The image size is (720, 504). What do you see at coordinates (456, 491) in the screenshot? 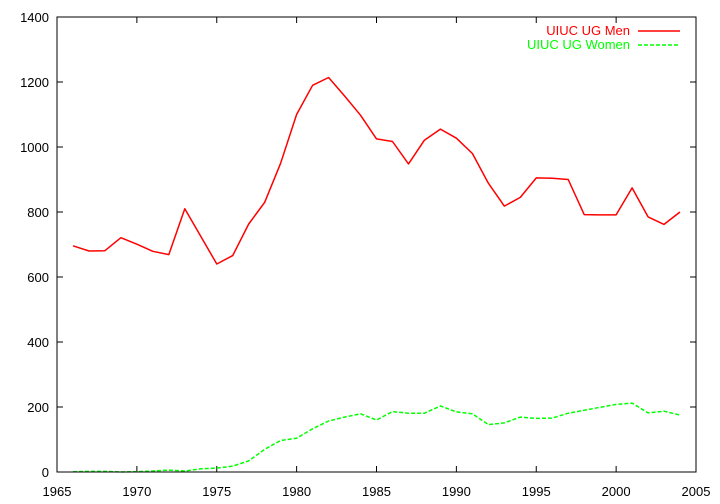
I see `x-tick-label: 1990` at bounding box center [456, 491].